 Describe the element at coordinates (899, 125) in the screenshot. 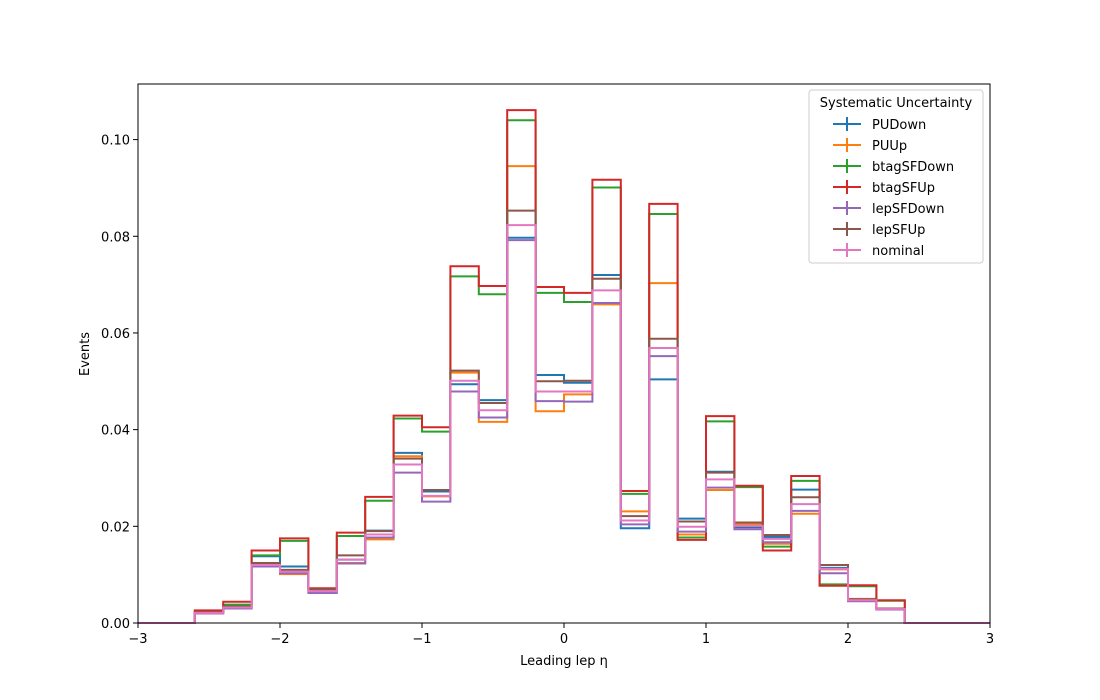

I see `legend-label: PUDown` at that location.